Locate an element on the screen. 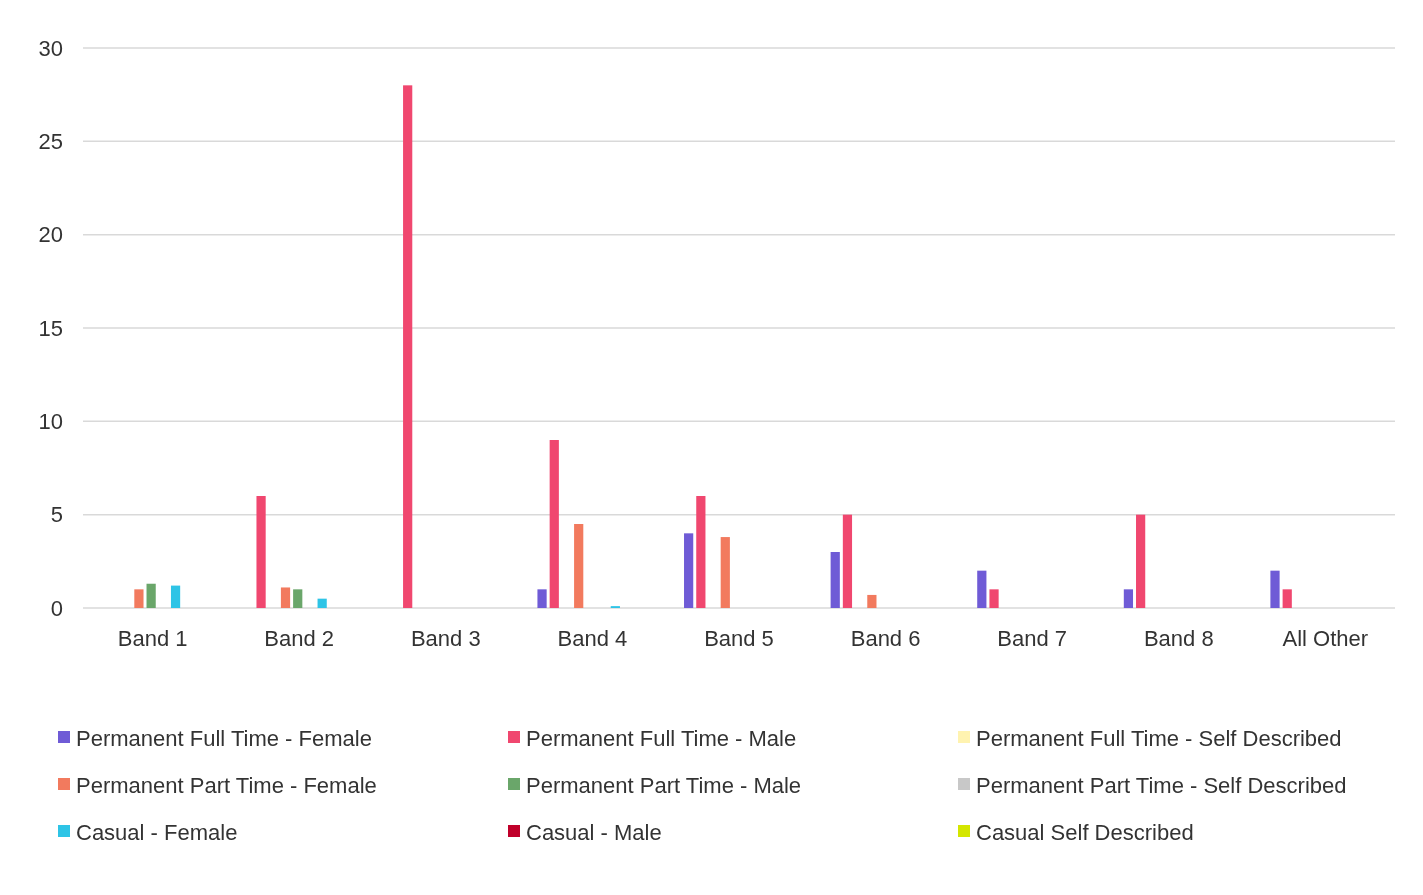 Image resolution: width=1423 pixels, height=895 pixels. x-tick-label: Band 6 is located at coordinates (885, 638).